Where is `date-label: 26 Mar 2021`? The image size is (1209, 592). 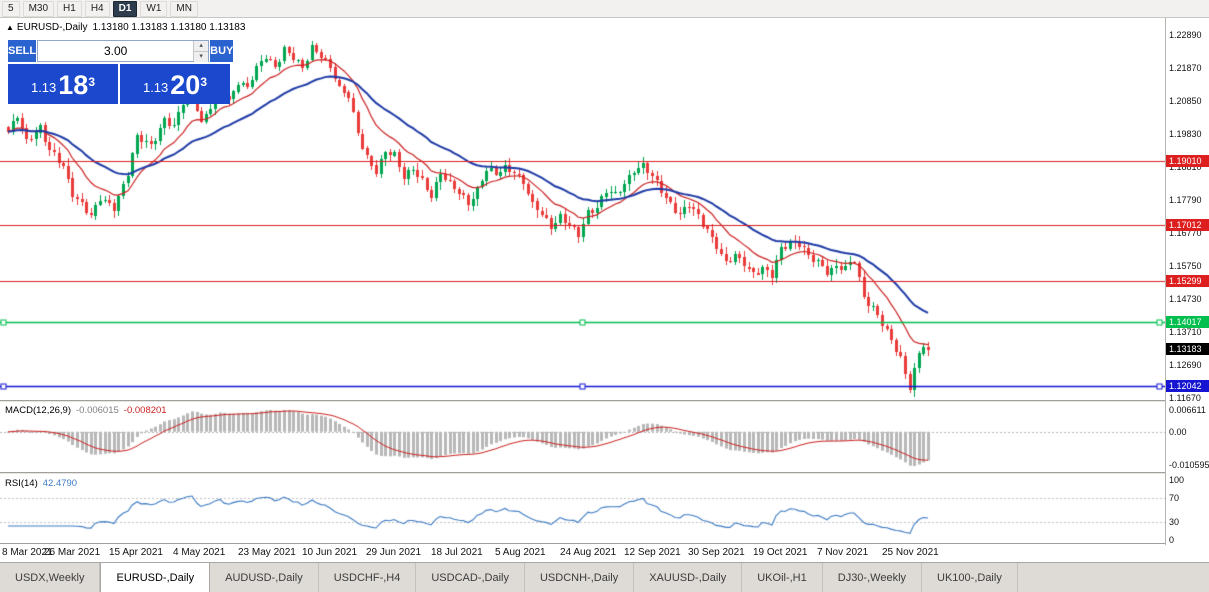
date-label: 26 Mar 2021 is located at coordinates (72, 552).